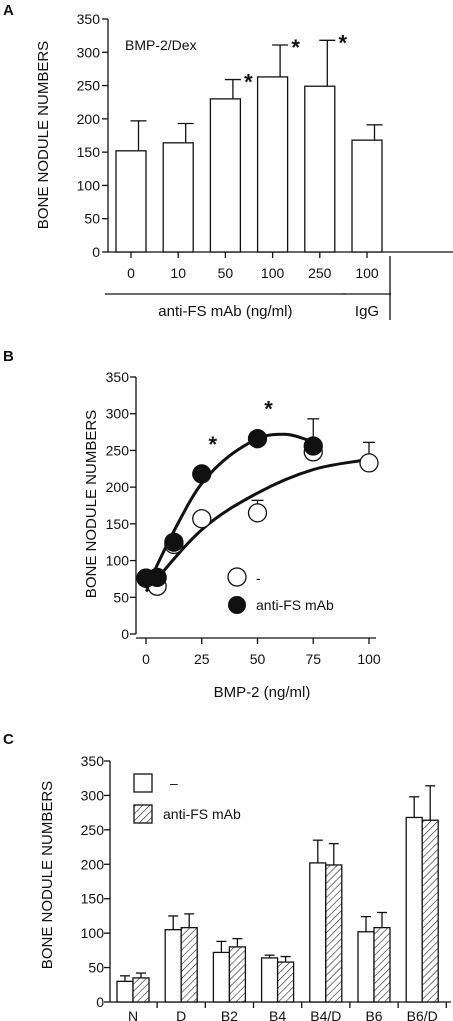 The width and height of the screenshot is (453, 1021). I want to click on panel-a-group-label: anti-FS mAb (ng/ml), so click(225, 311).